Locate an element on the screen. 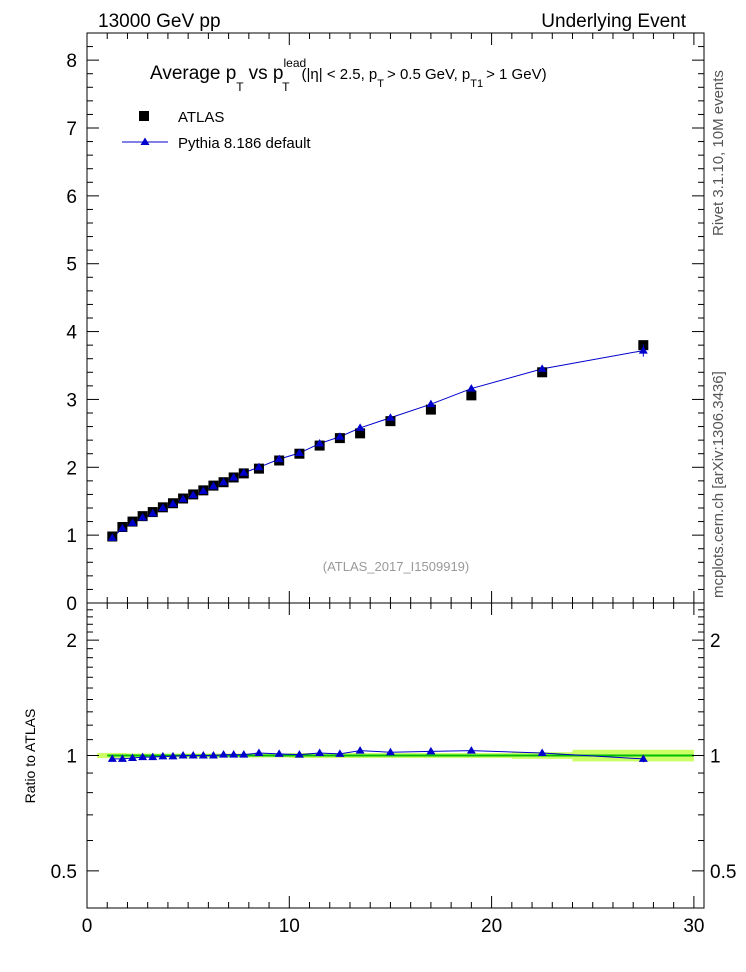 The height and width of the screenshot is (972, 746). header-analysis-label: Underlying Event is located at coordinates (613, 21).